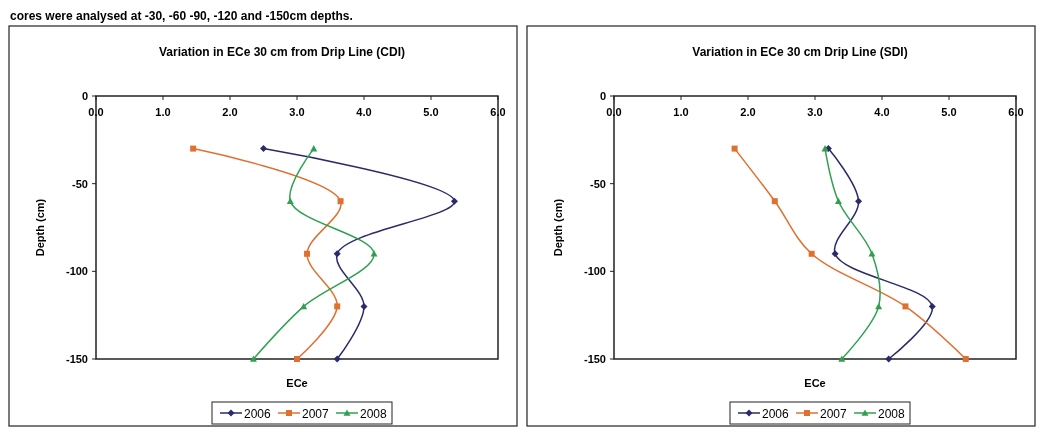  I want to click on text: cores were analysed at -30, -60 -90, -120 and -150cm depths., so click(181, 16).